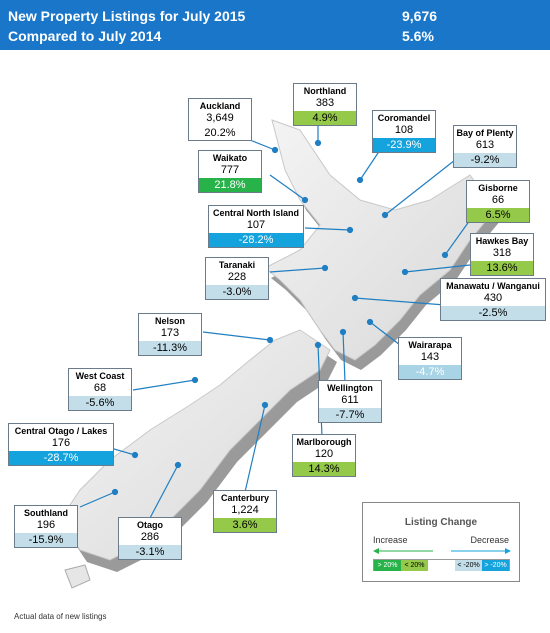  I want to click on region-count: 3,649, so click(220, 118).